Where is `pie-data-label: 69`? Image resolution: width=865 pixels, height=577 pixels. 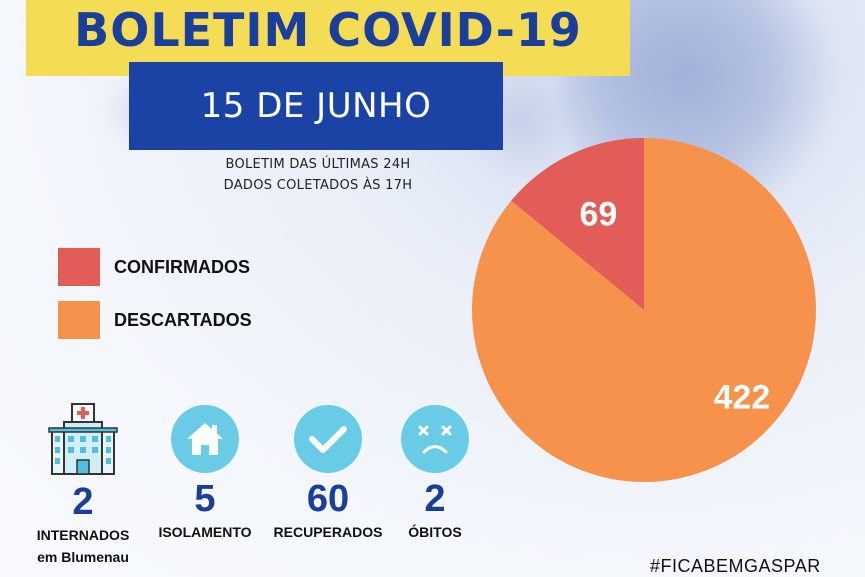
pie-data-label: 69 is located at coordinates (599, 215).